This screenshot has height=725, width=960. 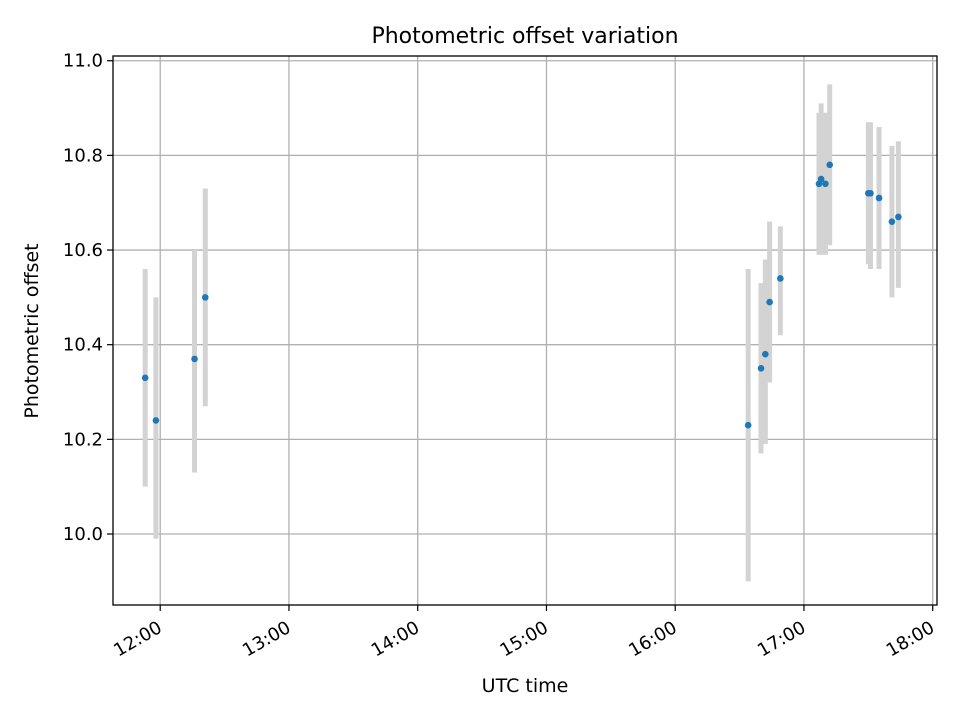 I want to click on y-tick-label: 10.4, so click(x=83, y=345).